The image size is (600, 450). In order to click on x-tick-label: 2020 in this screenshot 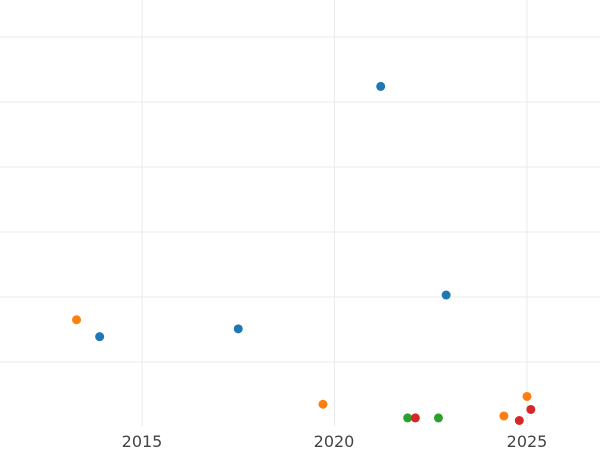, I will do `click(334, 441)`.